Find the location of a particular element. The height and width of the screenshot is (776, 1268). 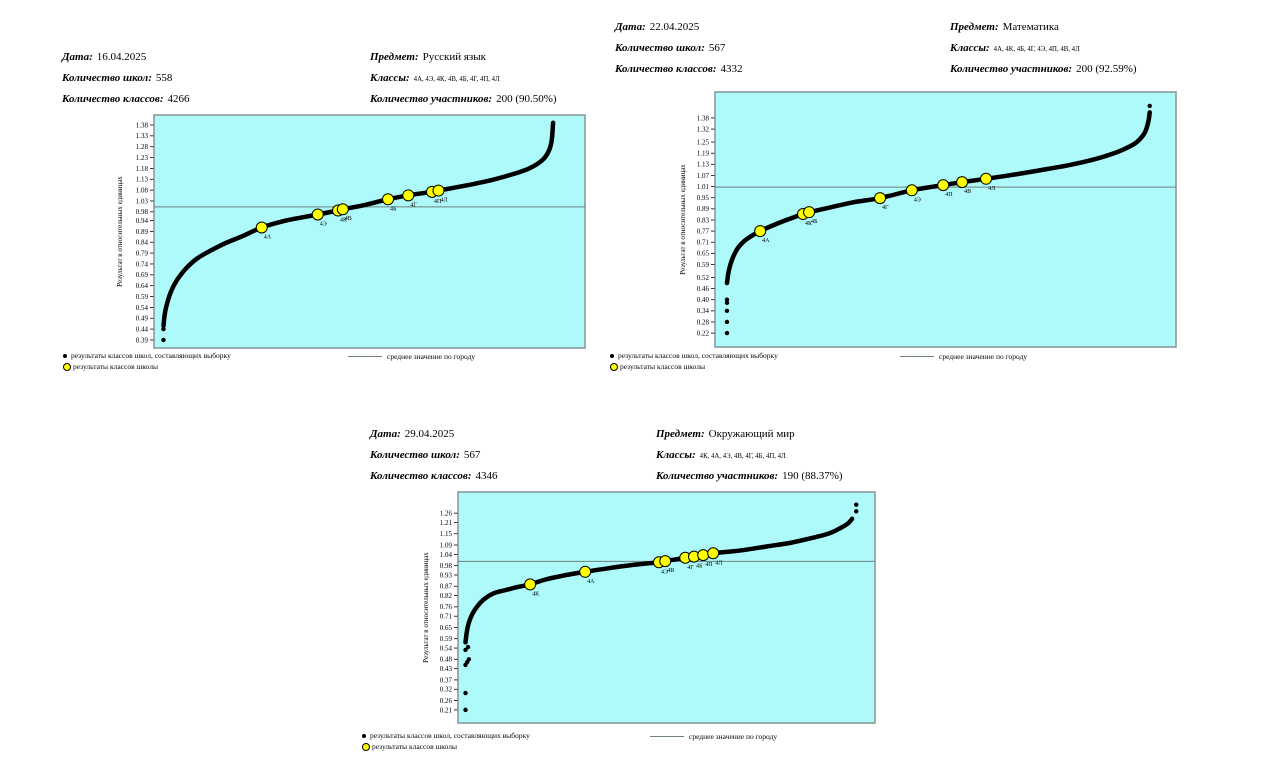

date-value: 22.04.2025 is located at coordinates (674, 27).